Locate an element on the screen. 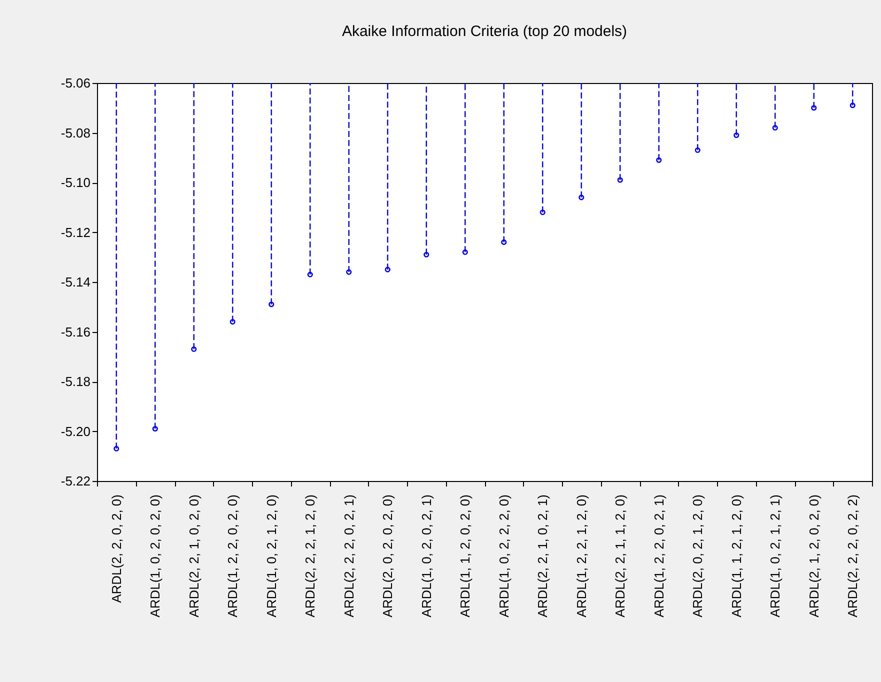 The height and width of the screenshot is (682, 881). x-tick-label: ARDL(2, 0, 2, 0, 2, 0) is located at coordinates (388, 556).